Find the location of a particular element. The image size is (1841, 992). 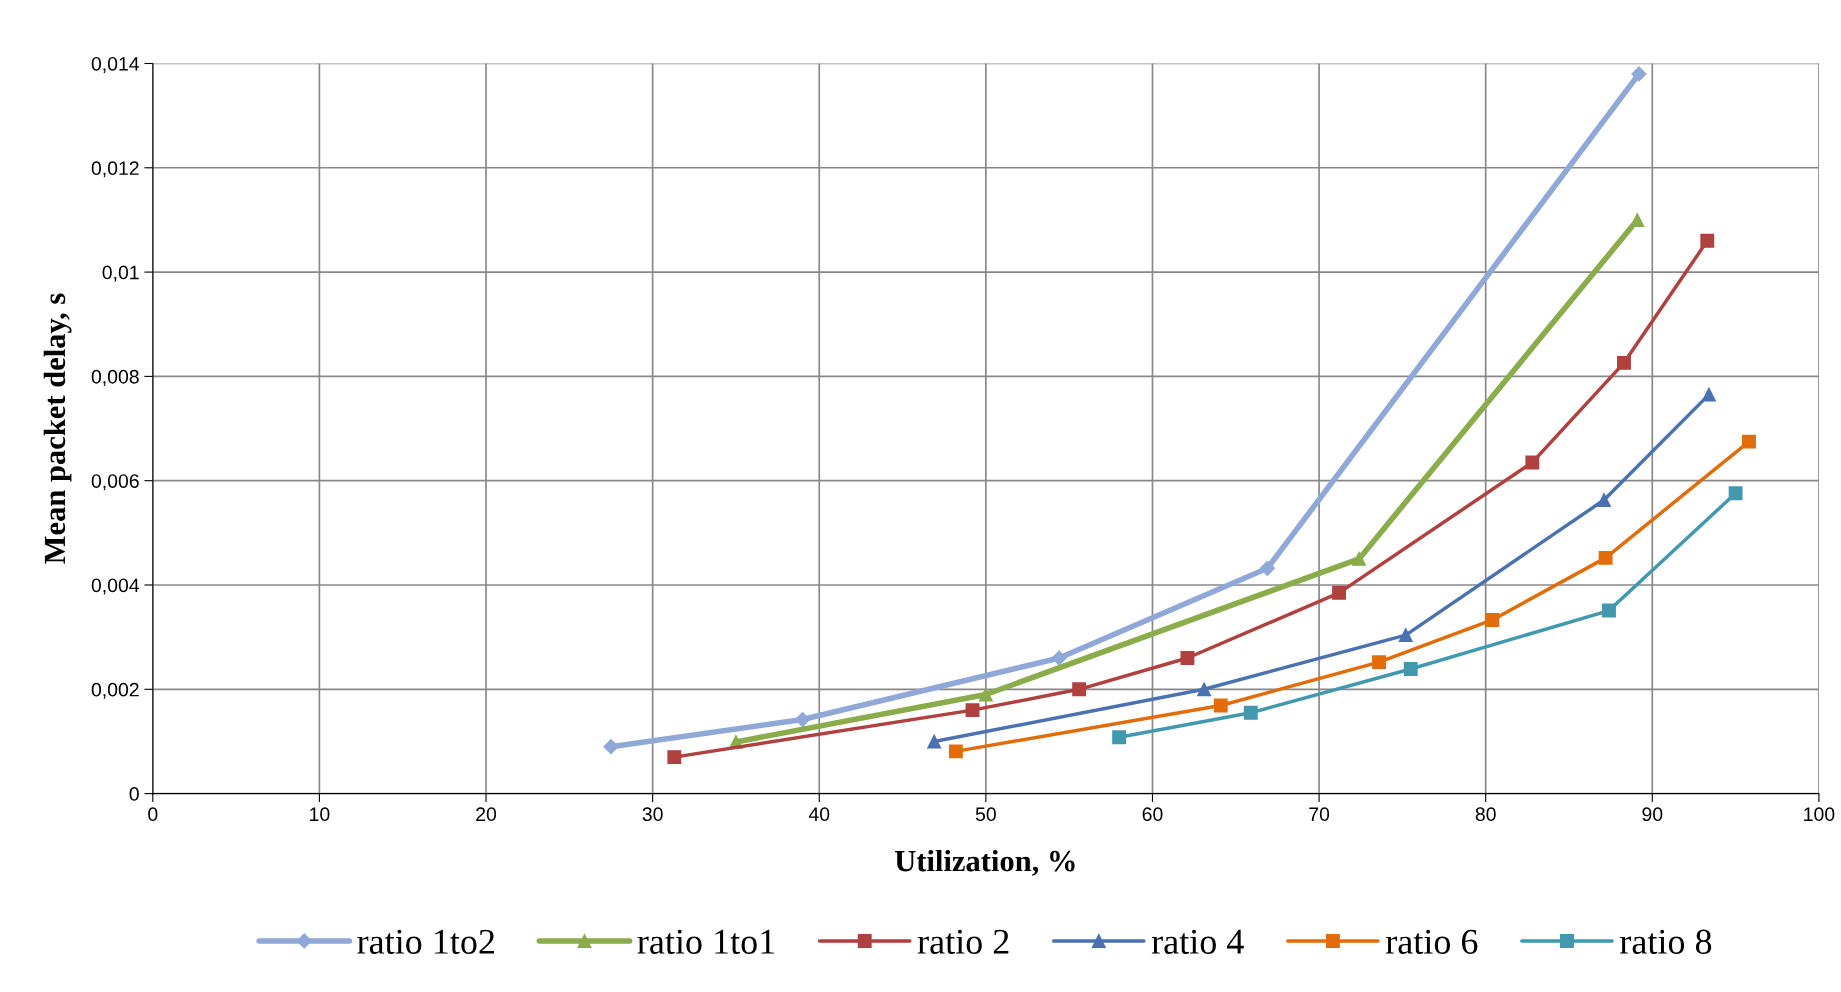

x-tick-label: 100 is located at coordinates (1819, 814).